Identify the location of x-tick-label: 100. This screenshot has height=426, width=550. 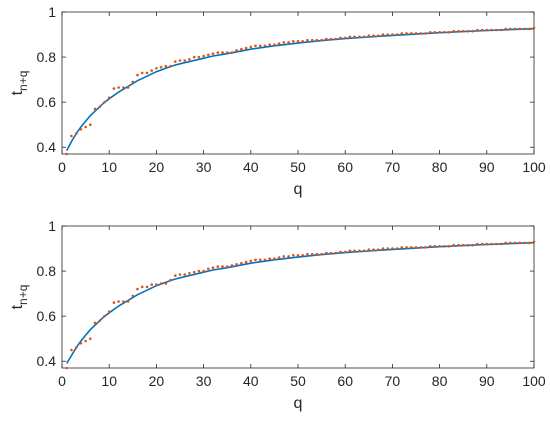
(534, 167).